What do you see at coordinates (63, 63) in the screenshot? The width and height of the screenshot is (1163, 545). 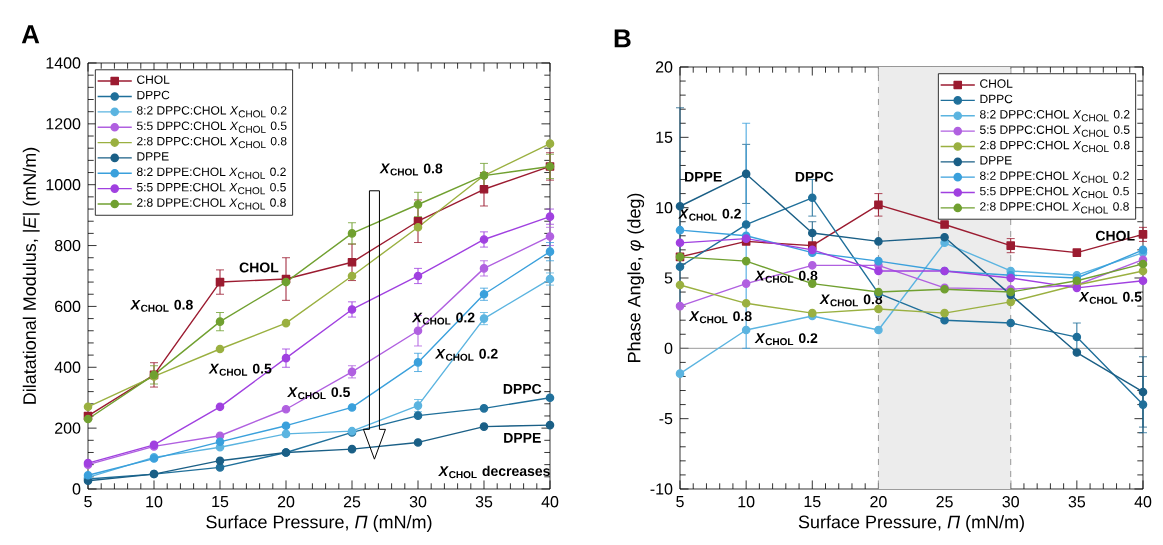 I see `y-tick-label: 1400` at bounding box center [63, 63].